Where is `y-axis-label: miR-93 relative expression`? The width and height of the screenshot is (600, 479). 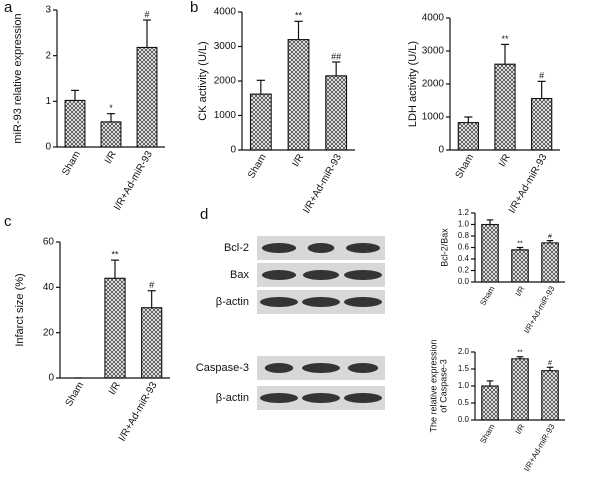 y-axis-label: miR-93 relative expression is located at coordinates (18, 78).